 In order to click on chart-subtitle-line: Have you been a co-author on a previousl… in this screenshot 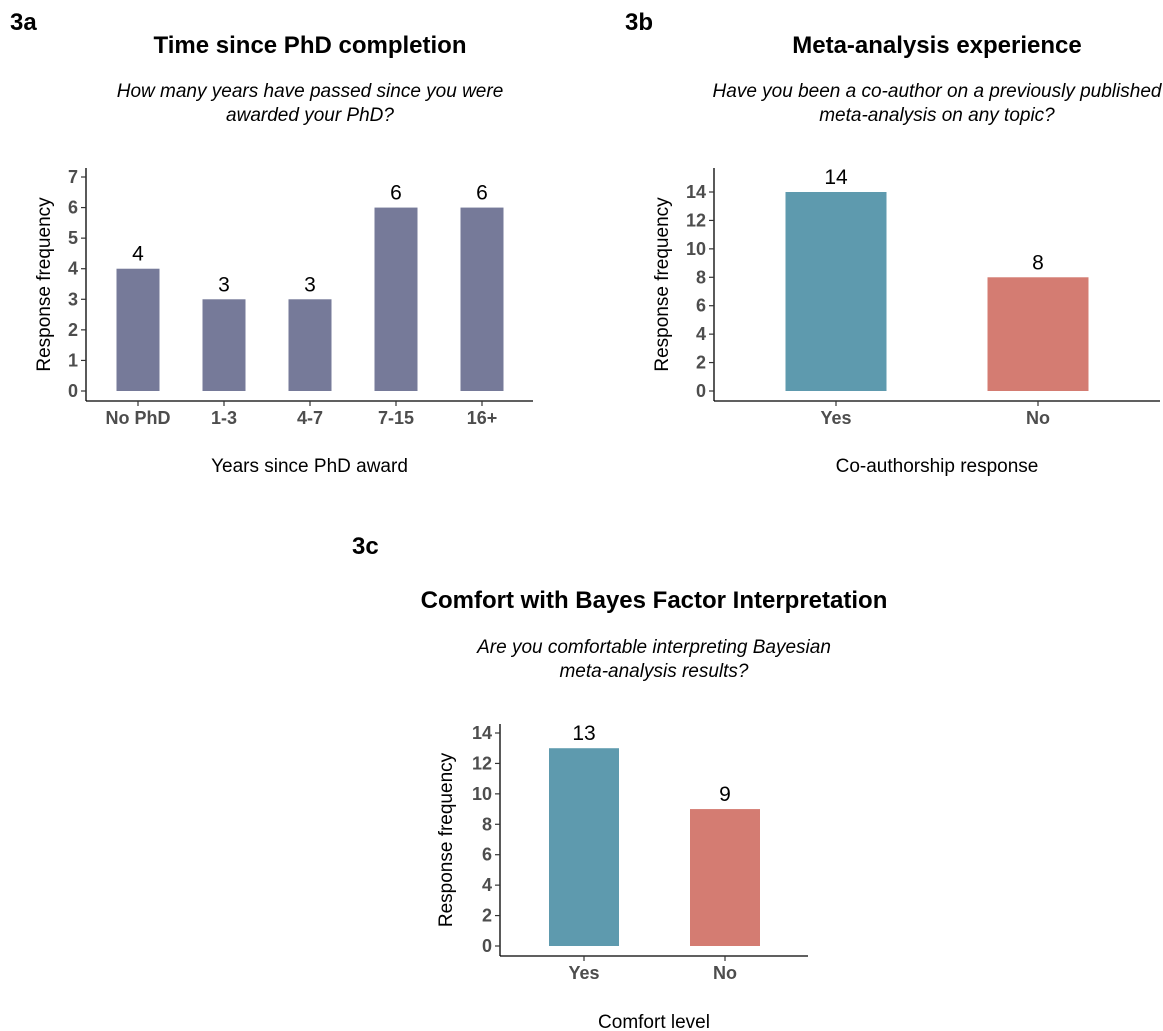, I will do `click(938, 91)`.